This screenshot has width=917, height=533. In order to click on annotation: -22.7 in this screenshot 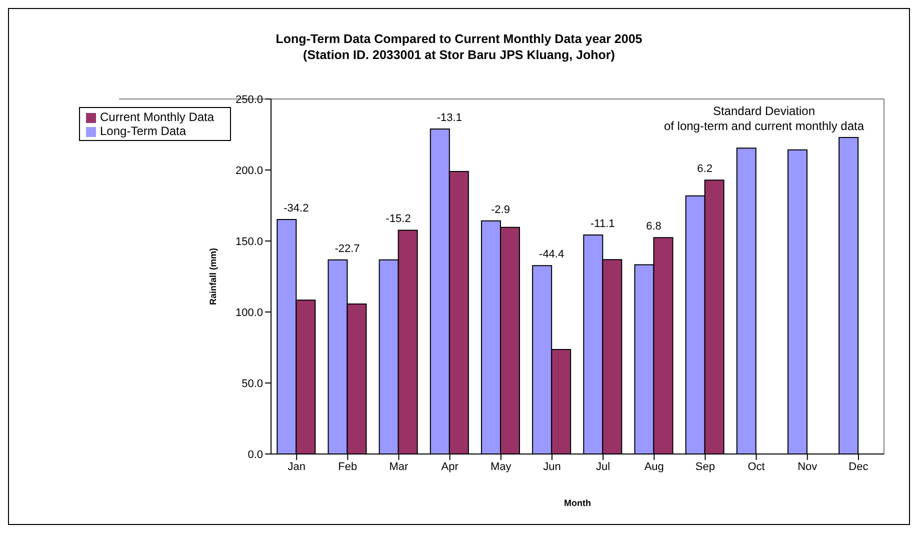, I will do `click(347, 248)`.